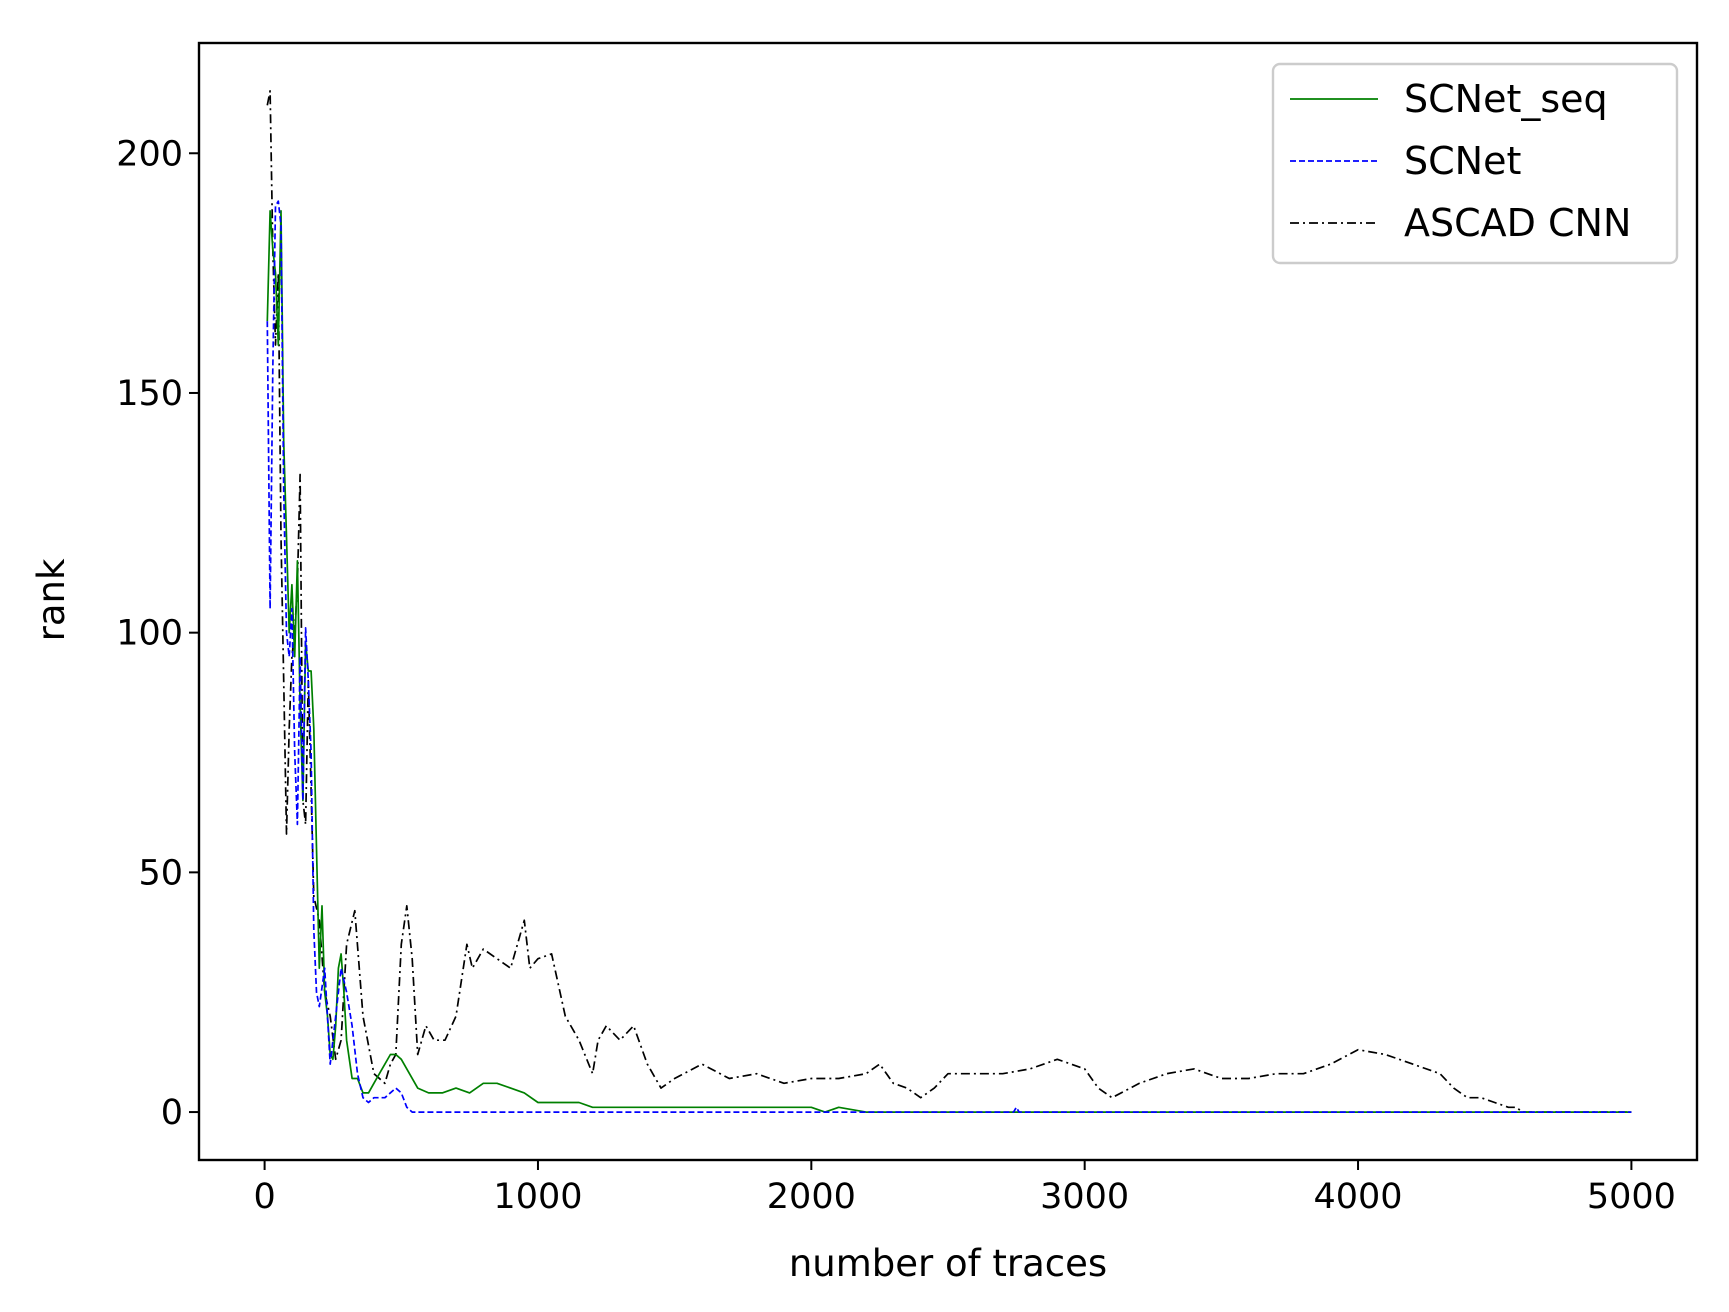  I want to click on legend-box, so click(1475, 163).